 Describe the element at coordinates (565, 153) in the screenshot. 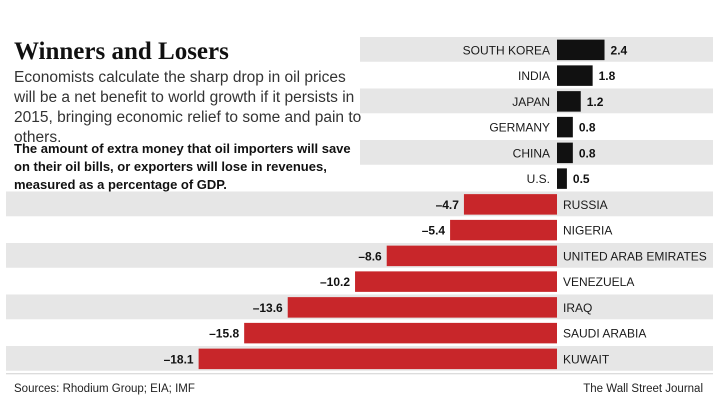

I see `bar-china` at that location.